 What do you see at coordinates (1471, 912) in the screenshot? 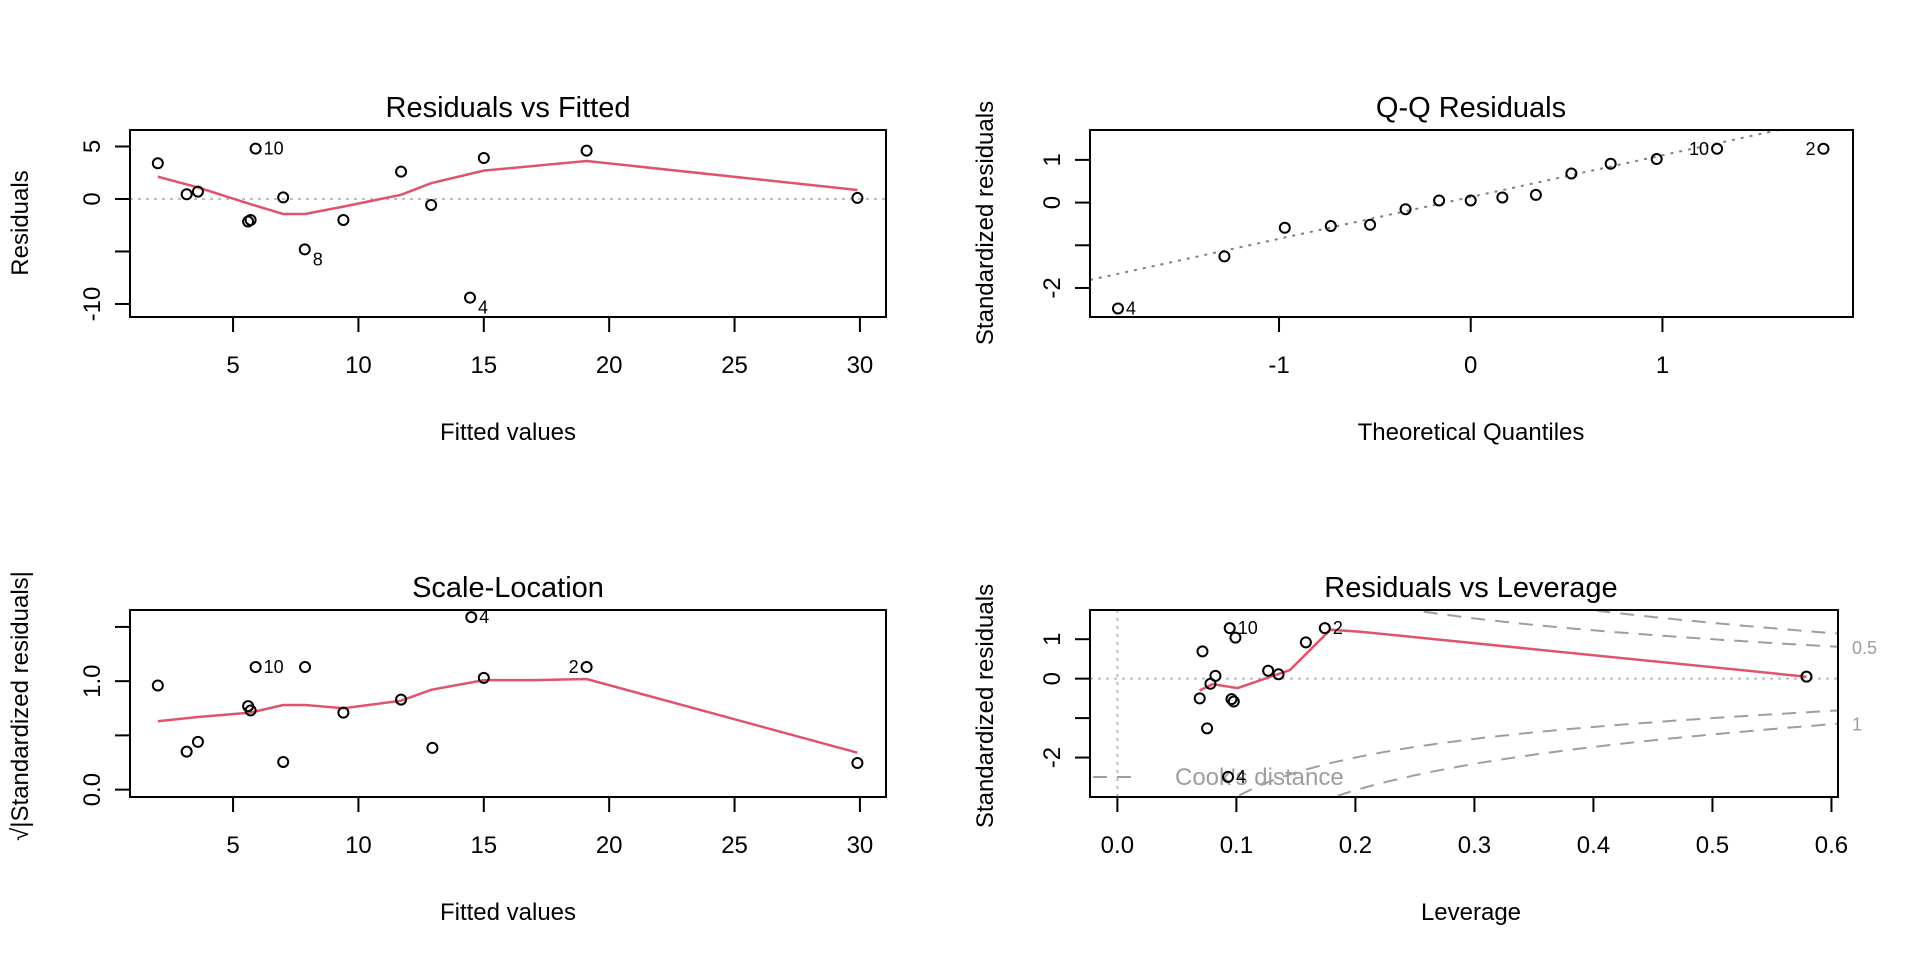
I see `x-axis-label: Leverage` at bounding box center [1471, 912].